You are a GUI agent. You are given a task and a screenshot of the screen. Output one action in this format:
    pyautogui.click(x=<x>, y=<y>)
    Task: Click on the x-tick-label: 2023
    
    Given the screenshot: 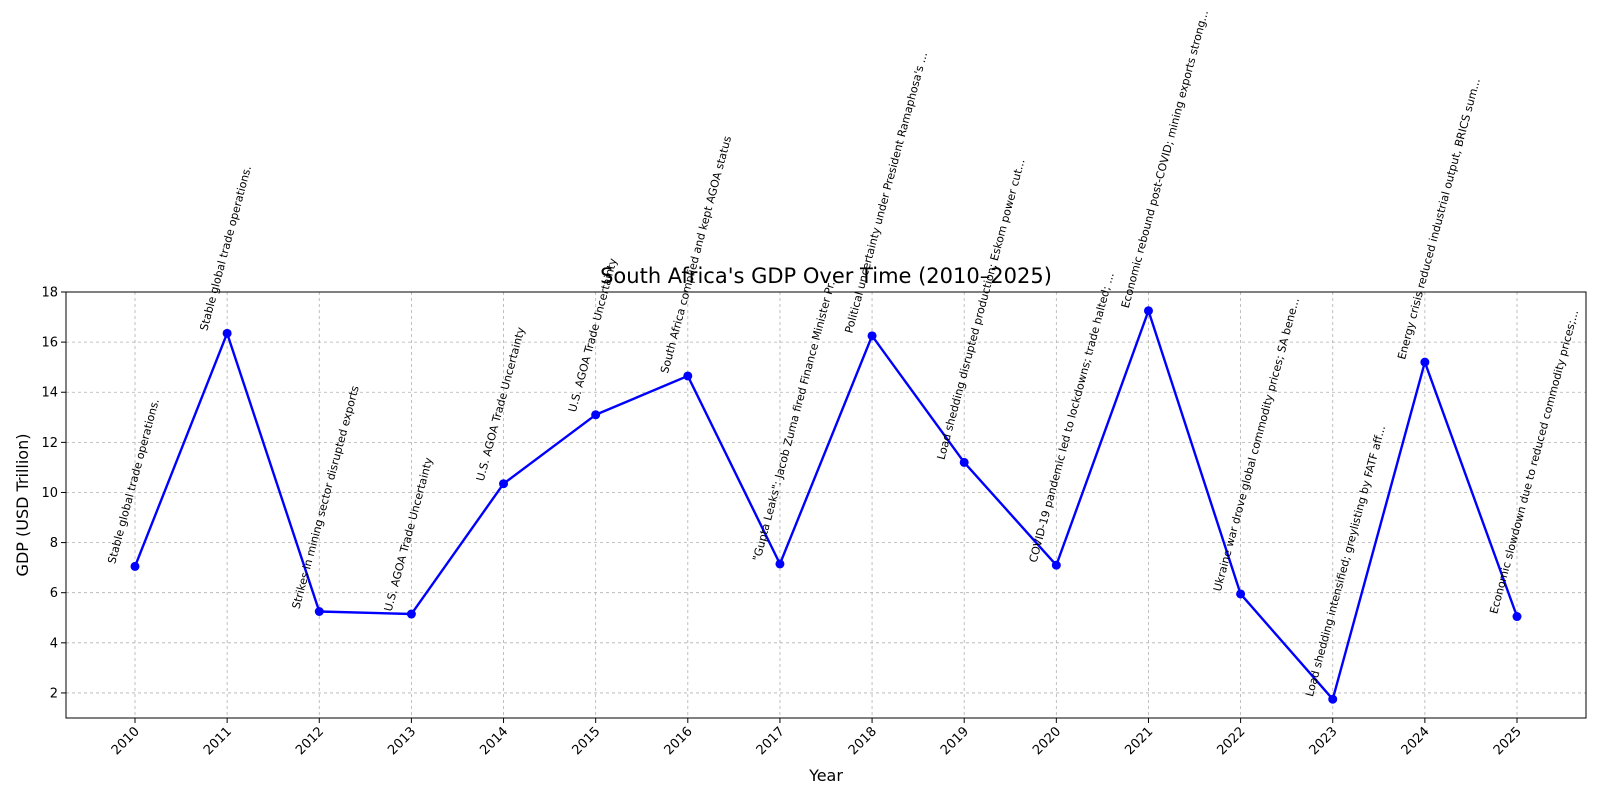 What is the action you would take?
    pyautogui.click(x=1324, y=741)
    